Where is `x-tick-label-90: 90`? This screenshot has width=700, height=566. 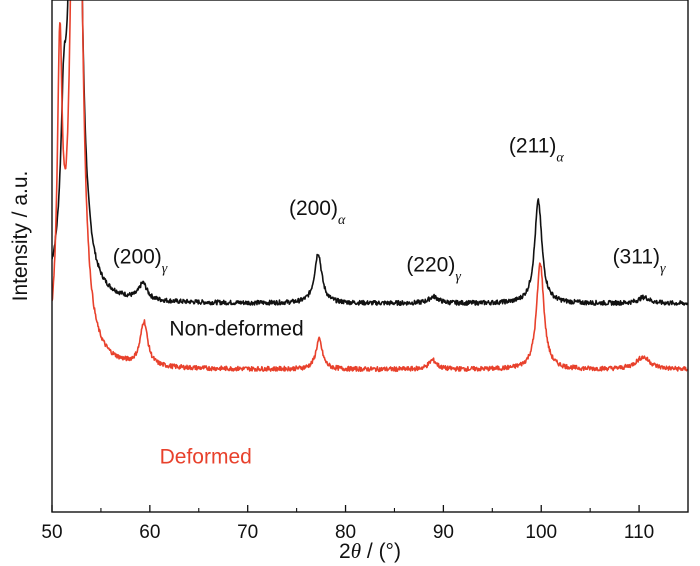 x-tick-label-90: 90 is located at coordinates (443, 532).